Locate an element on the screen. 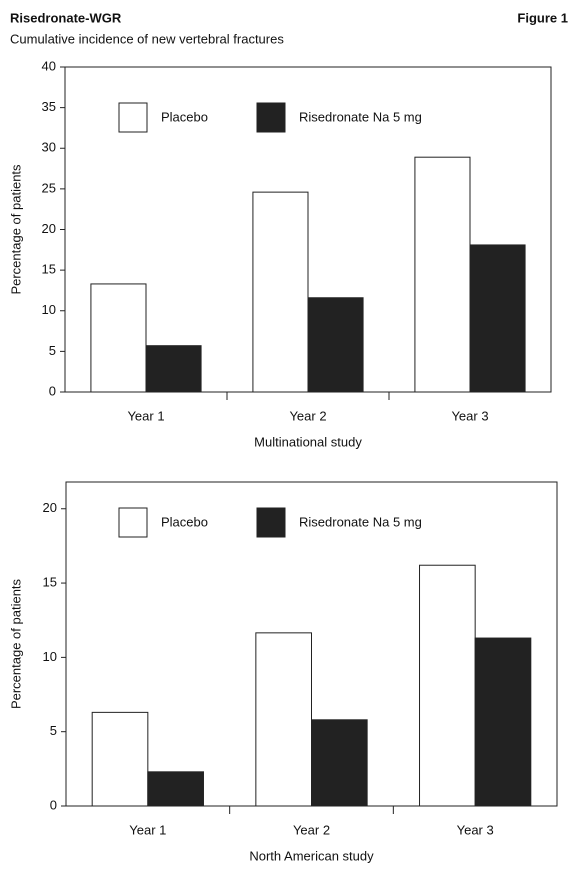 This screenshot has height=888, width=578. y-tick-label: 30 is located at coordinates (49, 147).